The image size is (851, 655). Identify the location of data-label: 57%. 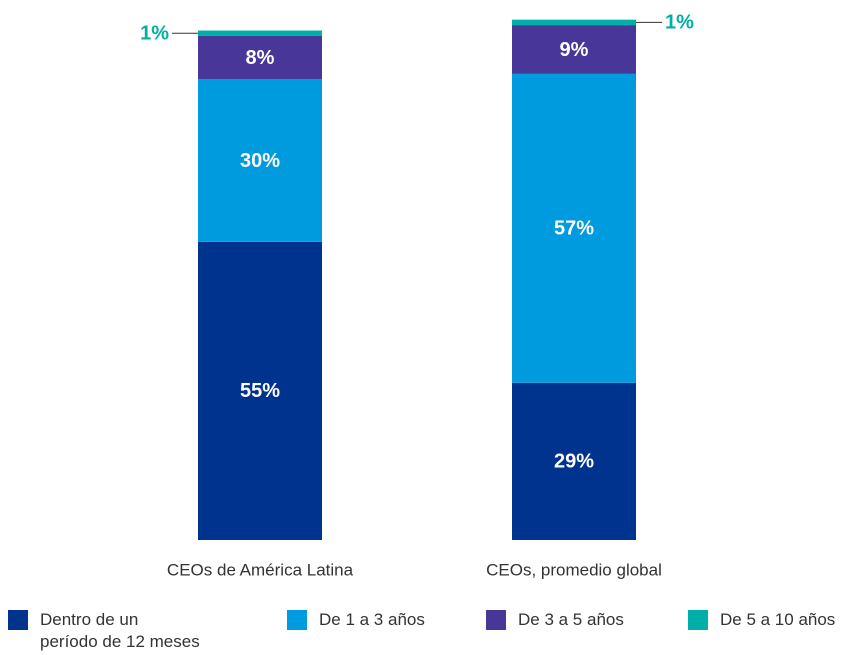
(574, 229).